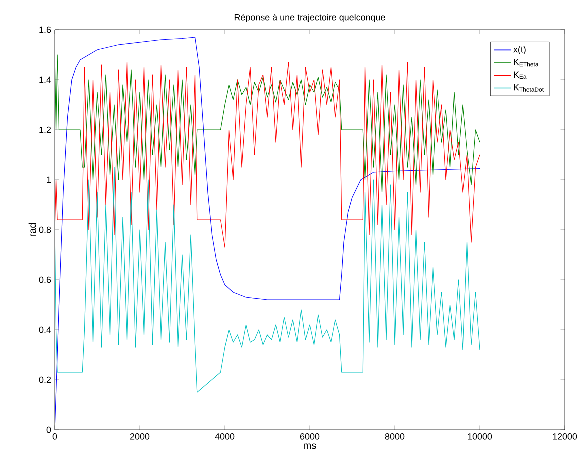 Image resolution: width=585 pixels, height=471 pixels. What do you see at coordinates (526, 63) in the screenshot?
I see `legend-label: K$_{ETheta}$` at bounding box center [526, 63].